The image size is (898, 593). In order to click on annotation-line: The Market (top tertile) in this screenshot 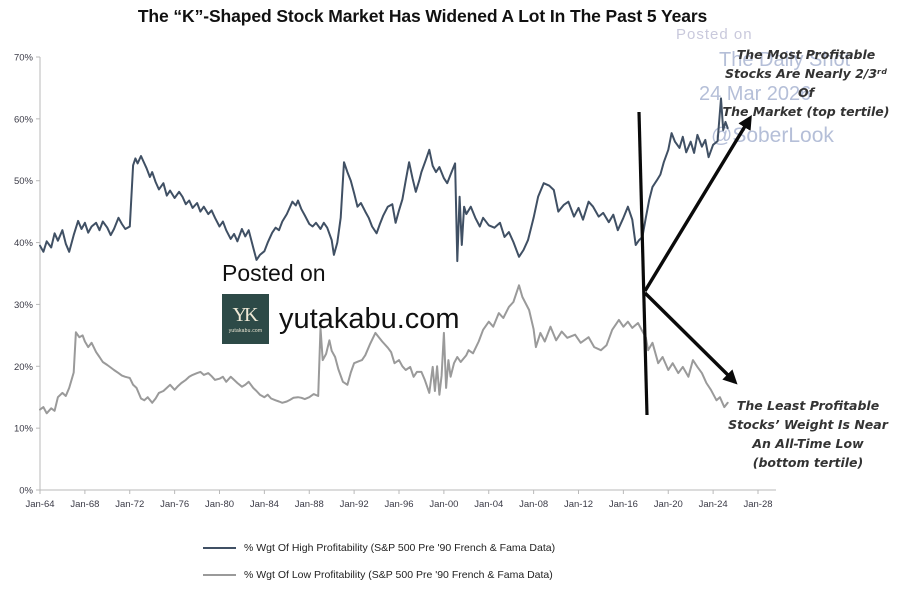, I will do `click(806, 111)`.